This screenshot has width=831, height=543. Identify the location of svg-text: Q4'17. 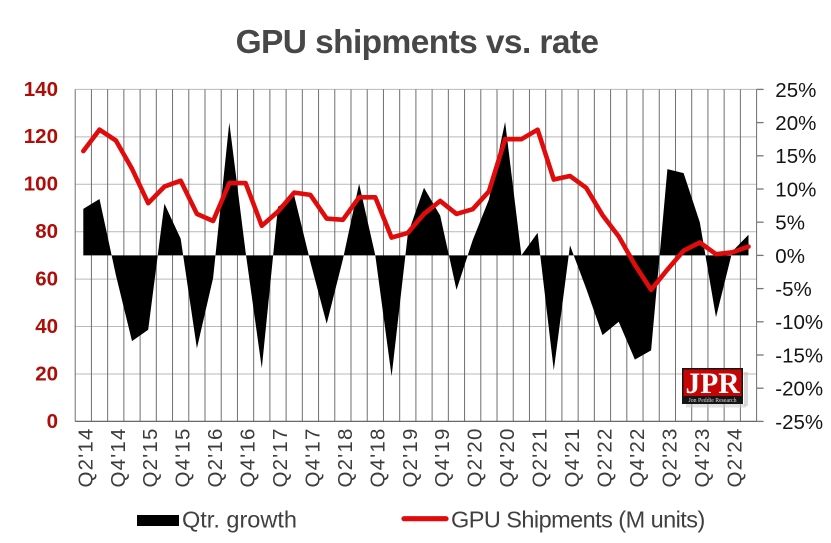
(312, 457).